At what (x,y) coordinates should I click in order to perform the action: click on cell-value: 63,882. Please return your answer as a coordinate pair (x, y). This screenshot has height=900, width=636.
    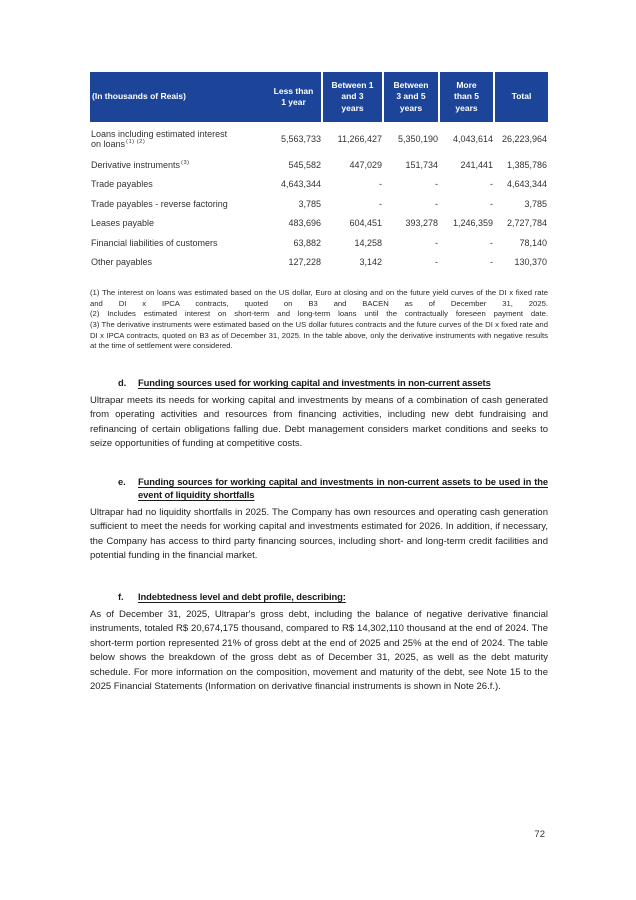
    Looking at the image, I should click on (307, 242).